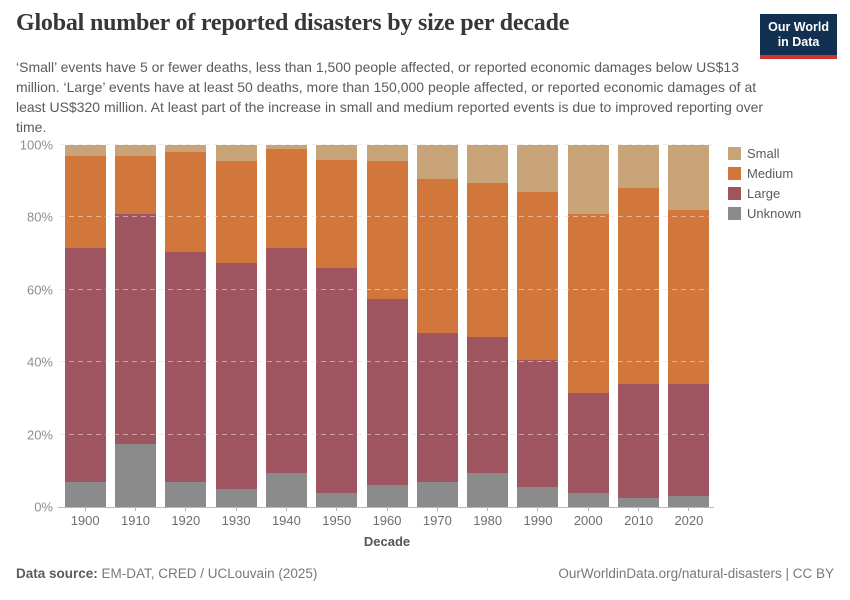 The image size is (850, 600). Describe the element at coordinates (85, 365) in the screenshot. I see `bar-segment-1900-large` at that location.